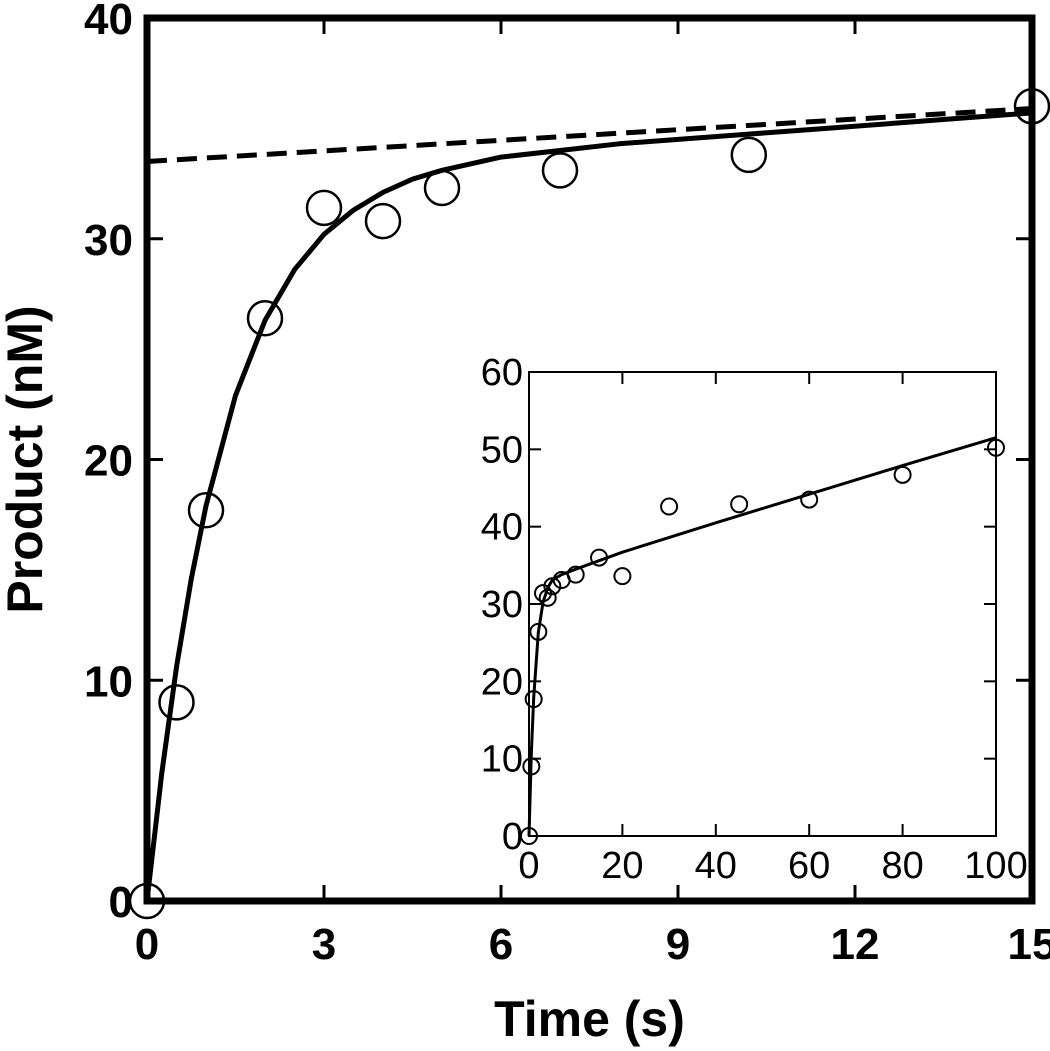  What do you see at coordinates (716, 866) in the screenshot?
I see `inset-x-tick-label: 40` at bounding box center [716, 866].